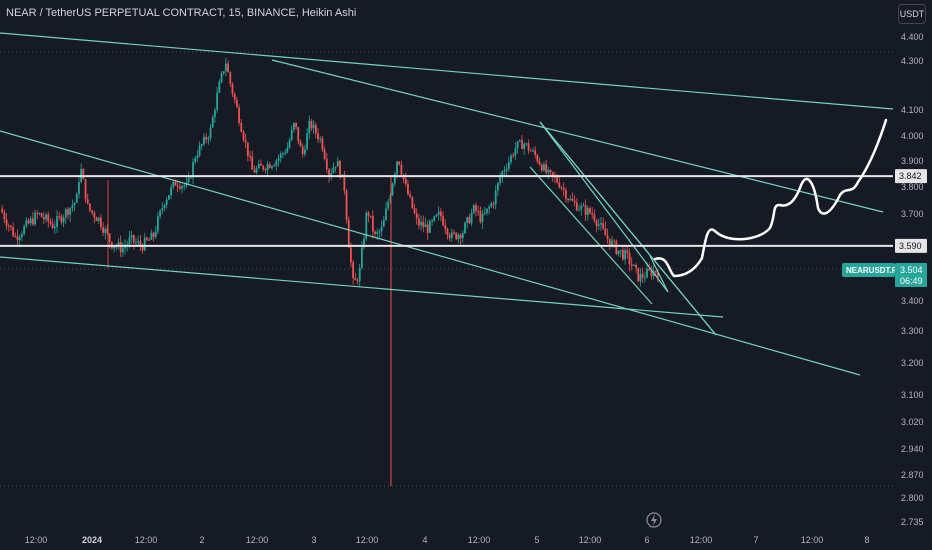  What do you see at coordinates (912, 110) in the screenshot?
I see `y-tick-label: 4.100` at bounding box center [912, 110].